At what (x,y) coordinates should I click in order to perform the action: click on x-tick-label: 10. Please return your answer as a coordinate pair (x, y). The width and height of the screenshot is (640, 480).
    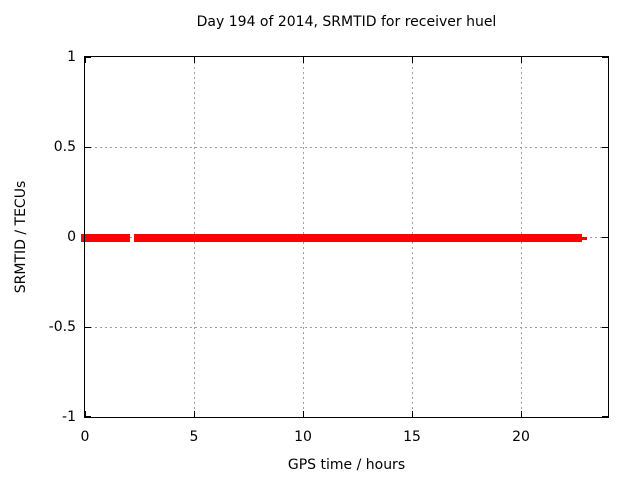
    Looking at the image, I should click on (303, 437).